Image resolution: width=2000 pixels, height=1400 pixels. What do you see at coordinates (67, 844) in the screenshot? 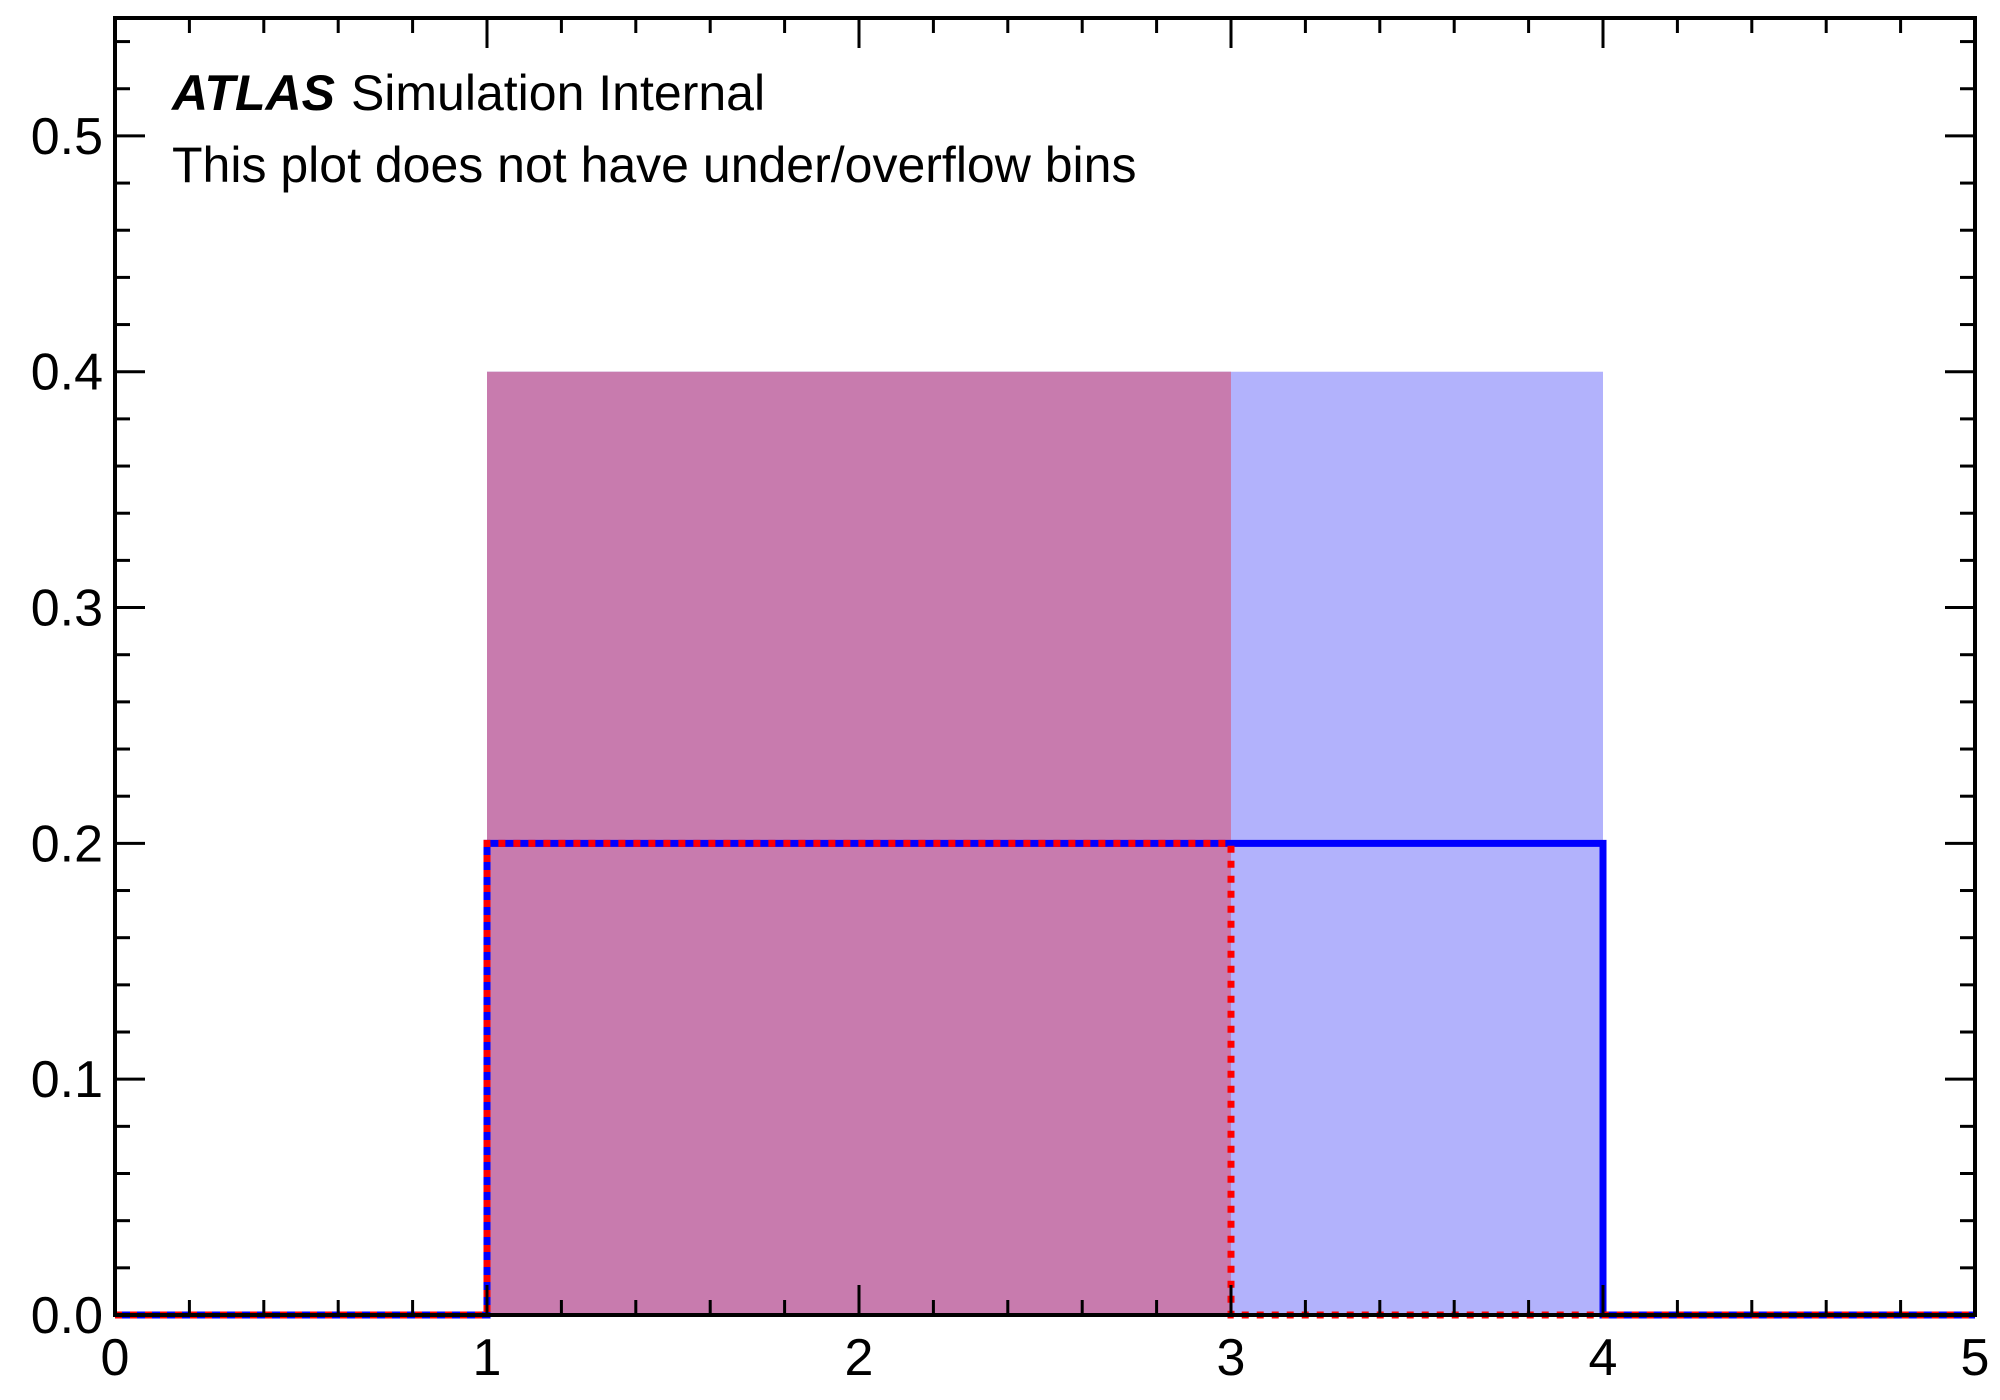
I see `y-tick-label: 0.2` at bounding box center [67, 844].